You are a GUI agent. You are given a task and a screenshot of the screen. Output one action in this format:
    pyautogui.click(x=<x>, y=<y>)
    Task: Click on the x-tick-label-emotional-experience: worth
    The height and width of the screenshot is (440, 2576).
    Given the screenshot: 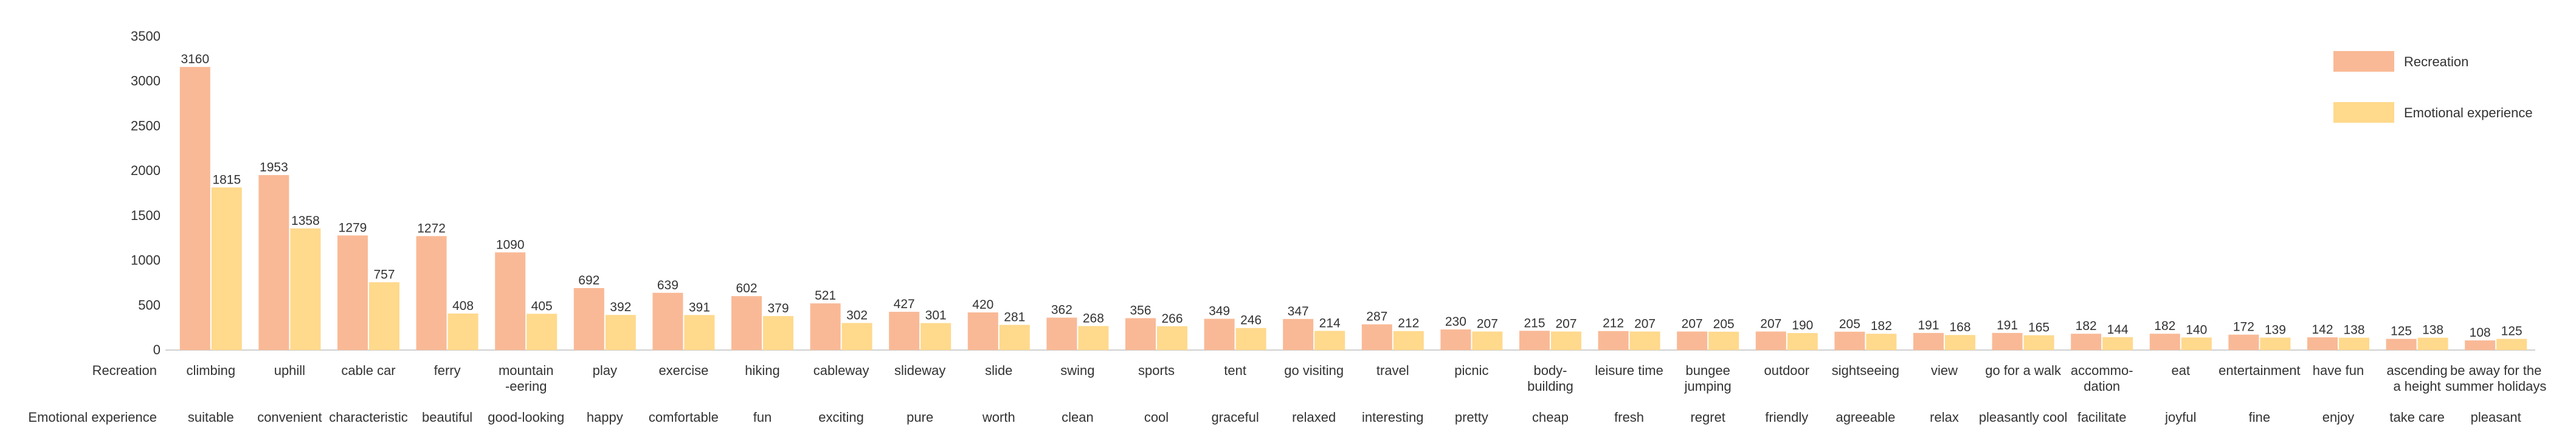 What is the action you would take?
    pyautogui.click(x=999, y=417)
    